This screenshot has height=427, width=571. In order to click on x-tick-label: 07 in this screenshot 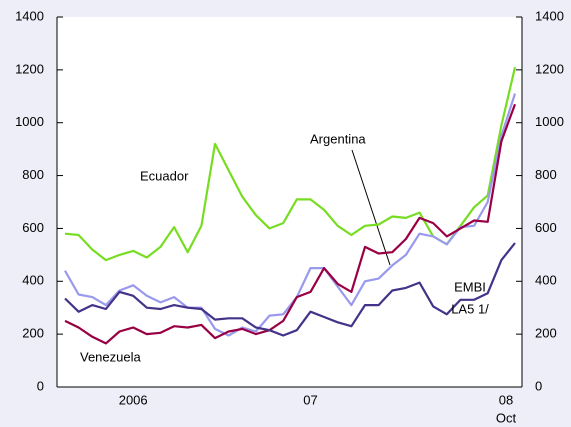, I will do `click(310, 399)`.